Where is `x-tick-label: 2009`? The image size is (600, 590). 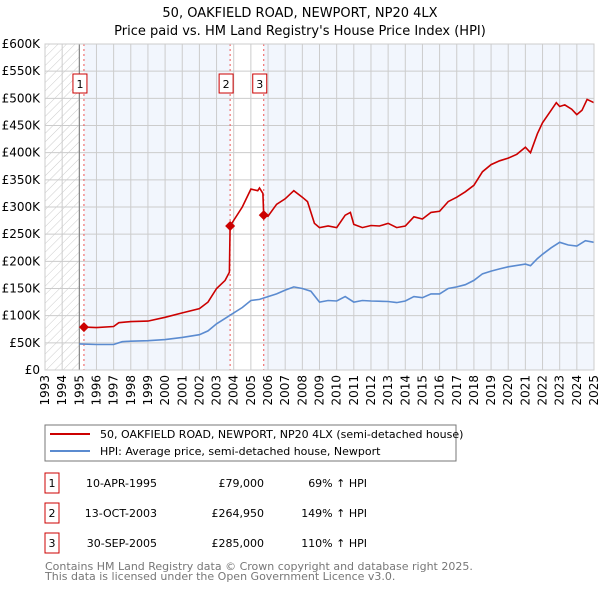 x-tick-label: 2009 is located at coordinates (320, 390).